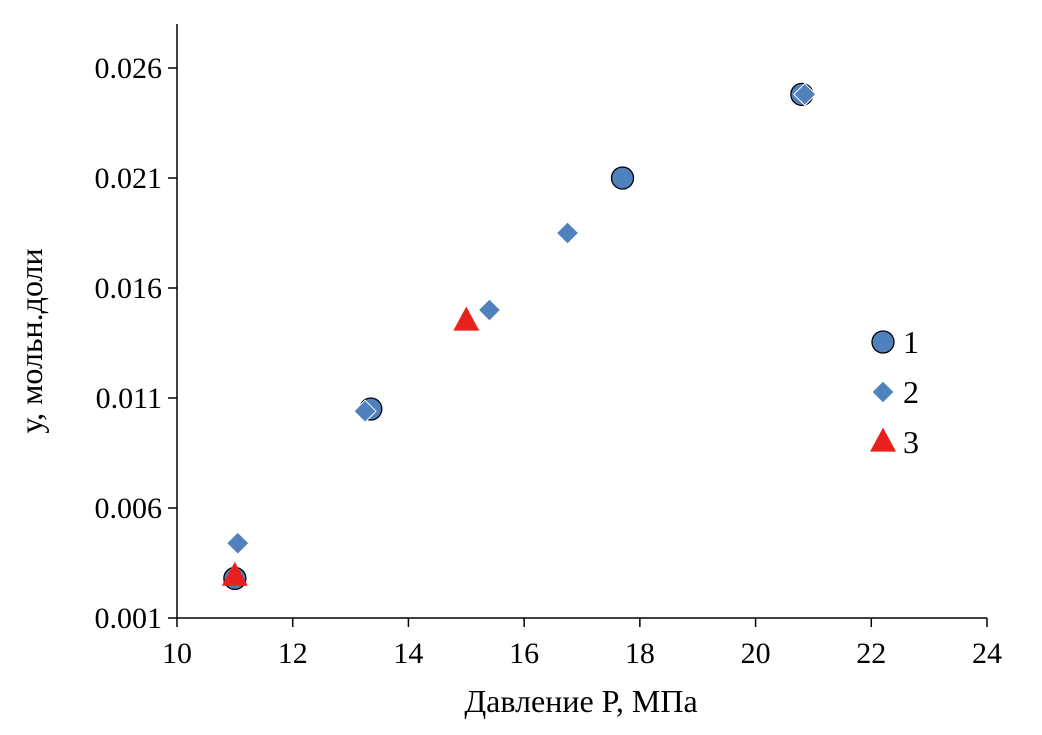 The image size is (1042, 735). I want to click on x-tick-label: 20, so click(756, 653).